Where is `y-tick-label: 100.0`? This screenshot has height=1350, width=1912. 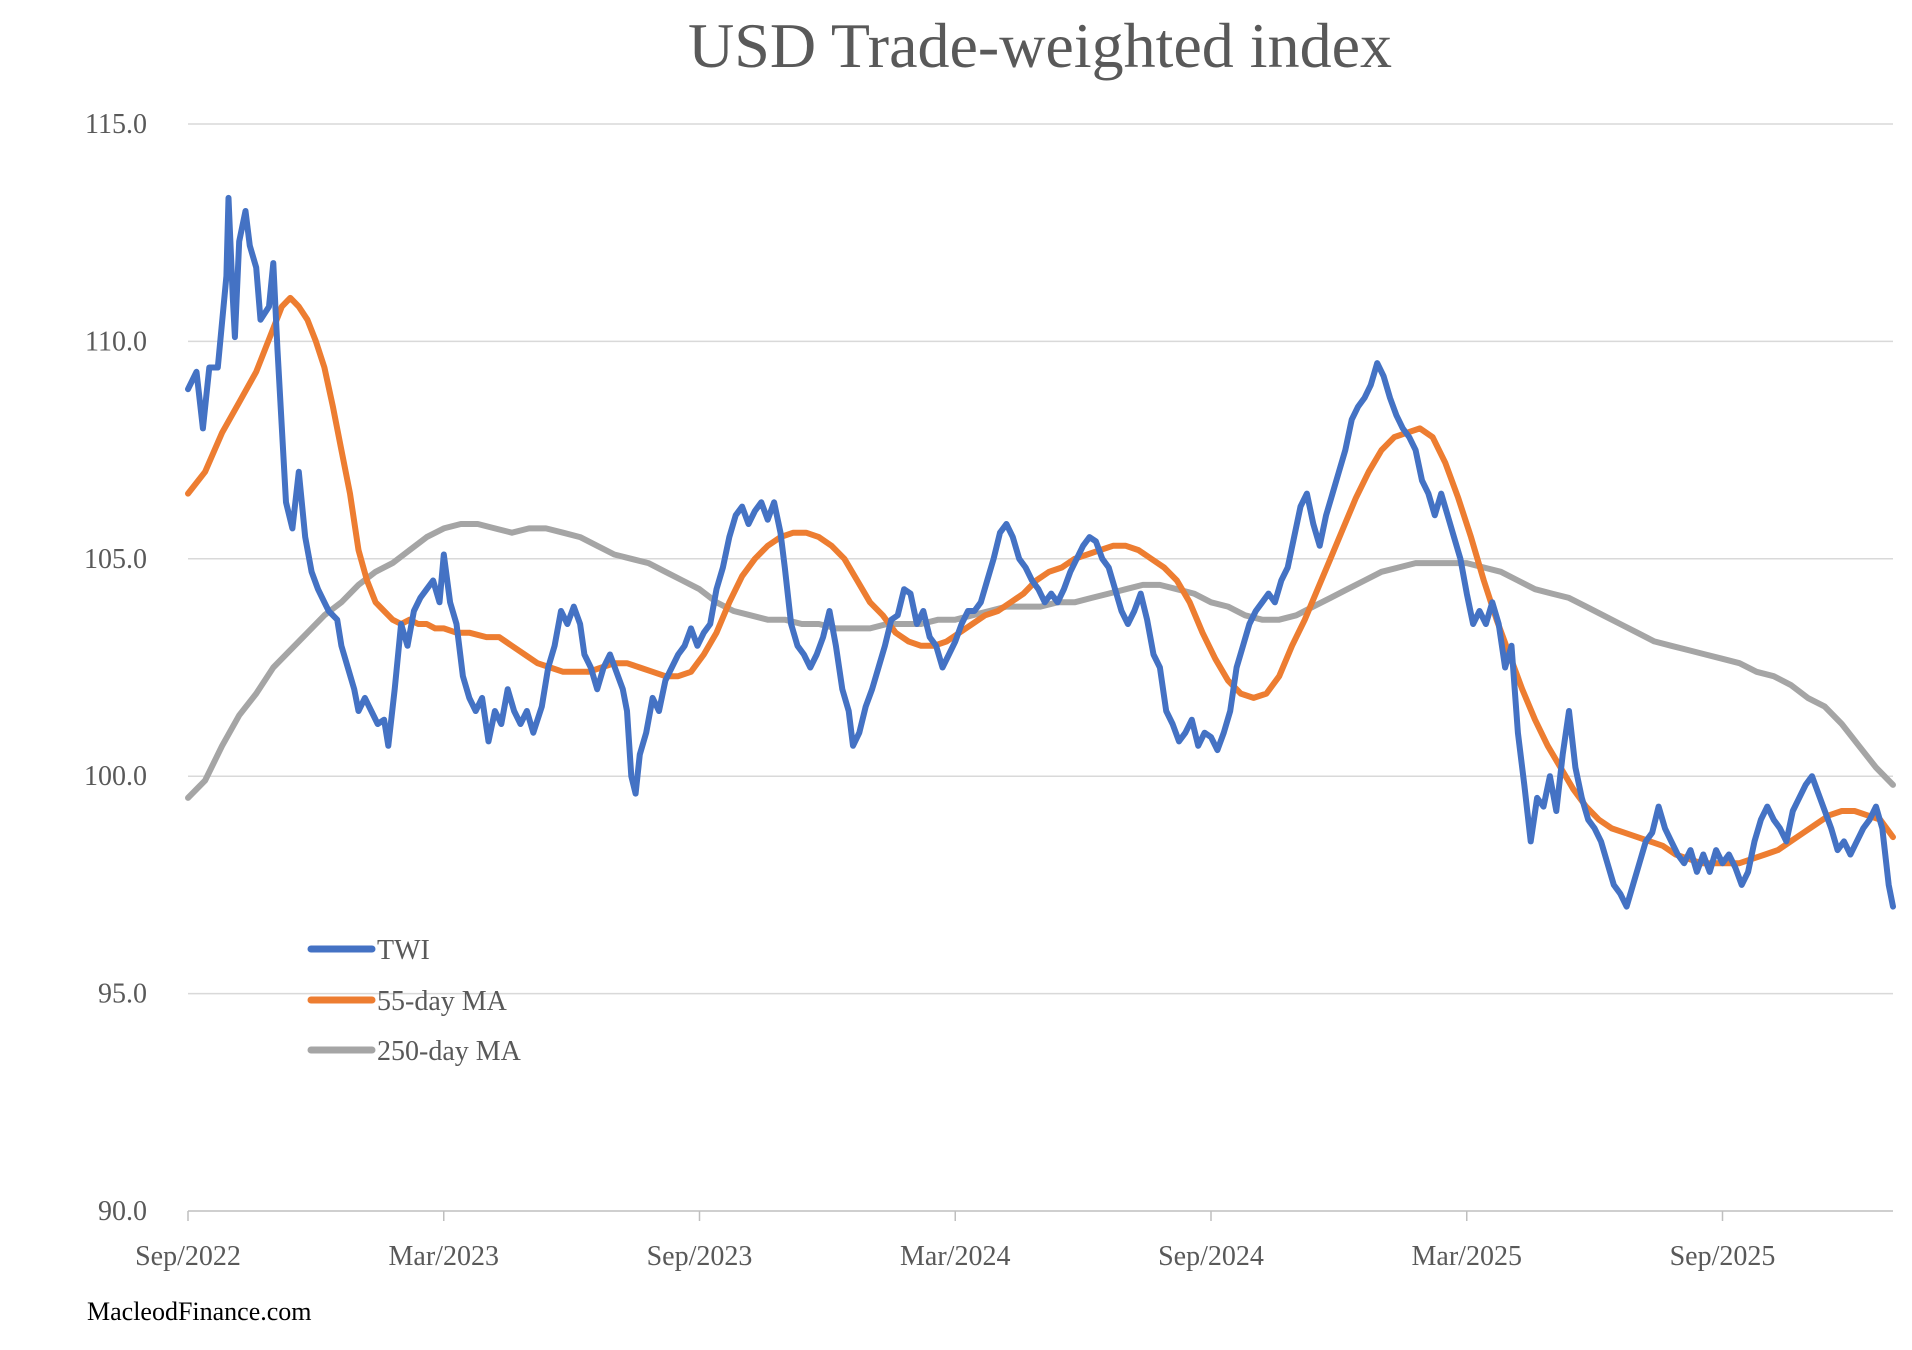 y-tick-label: 100.0 is located at coordinates (115, 776).